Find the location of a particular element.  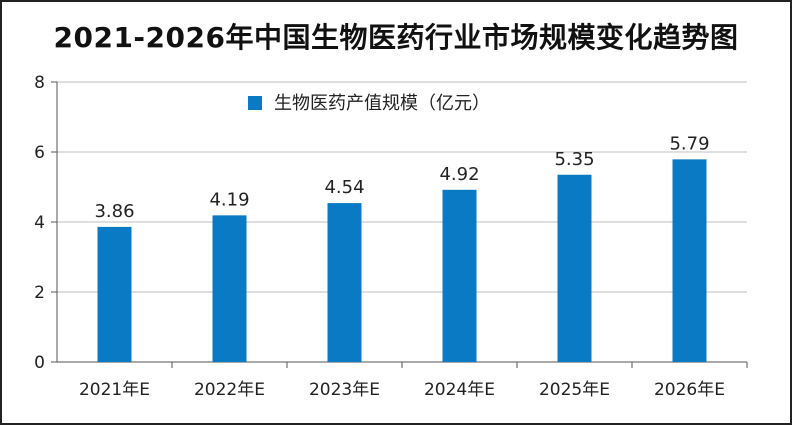

data-label: 4.19 is located at coordinates (229, 199).